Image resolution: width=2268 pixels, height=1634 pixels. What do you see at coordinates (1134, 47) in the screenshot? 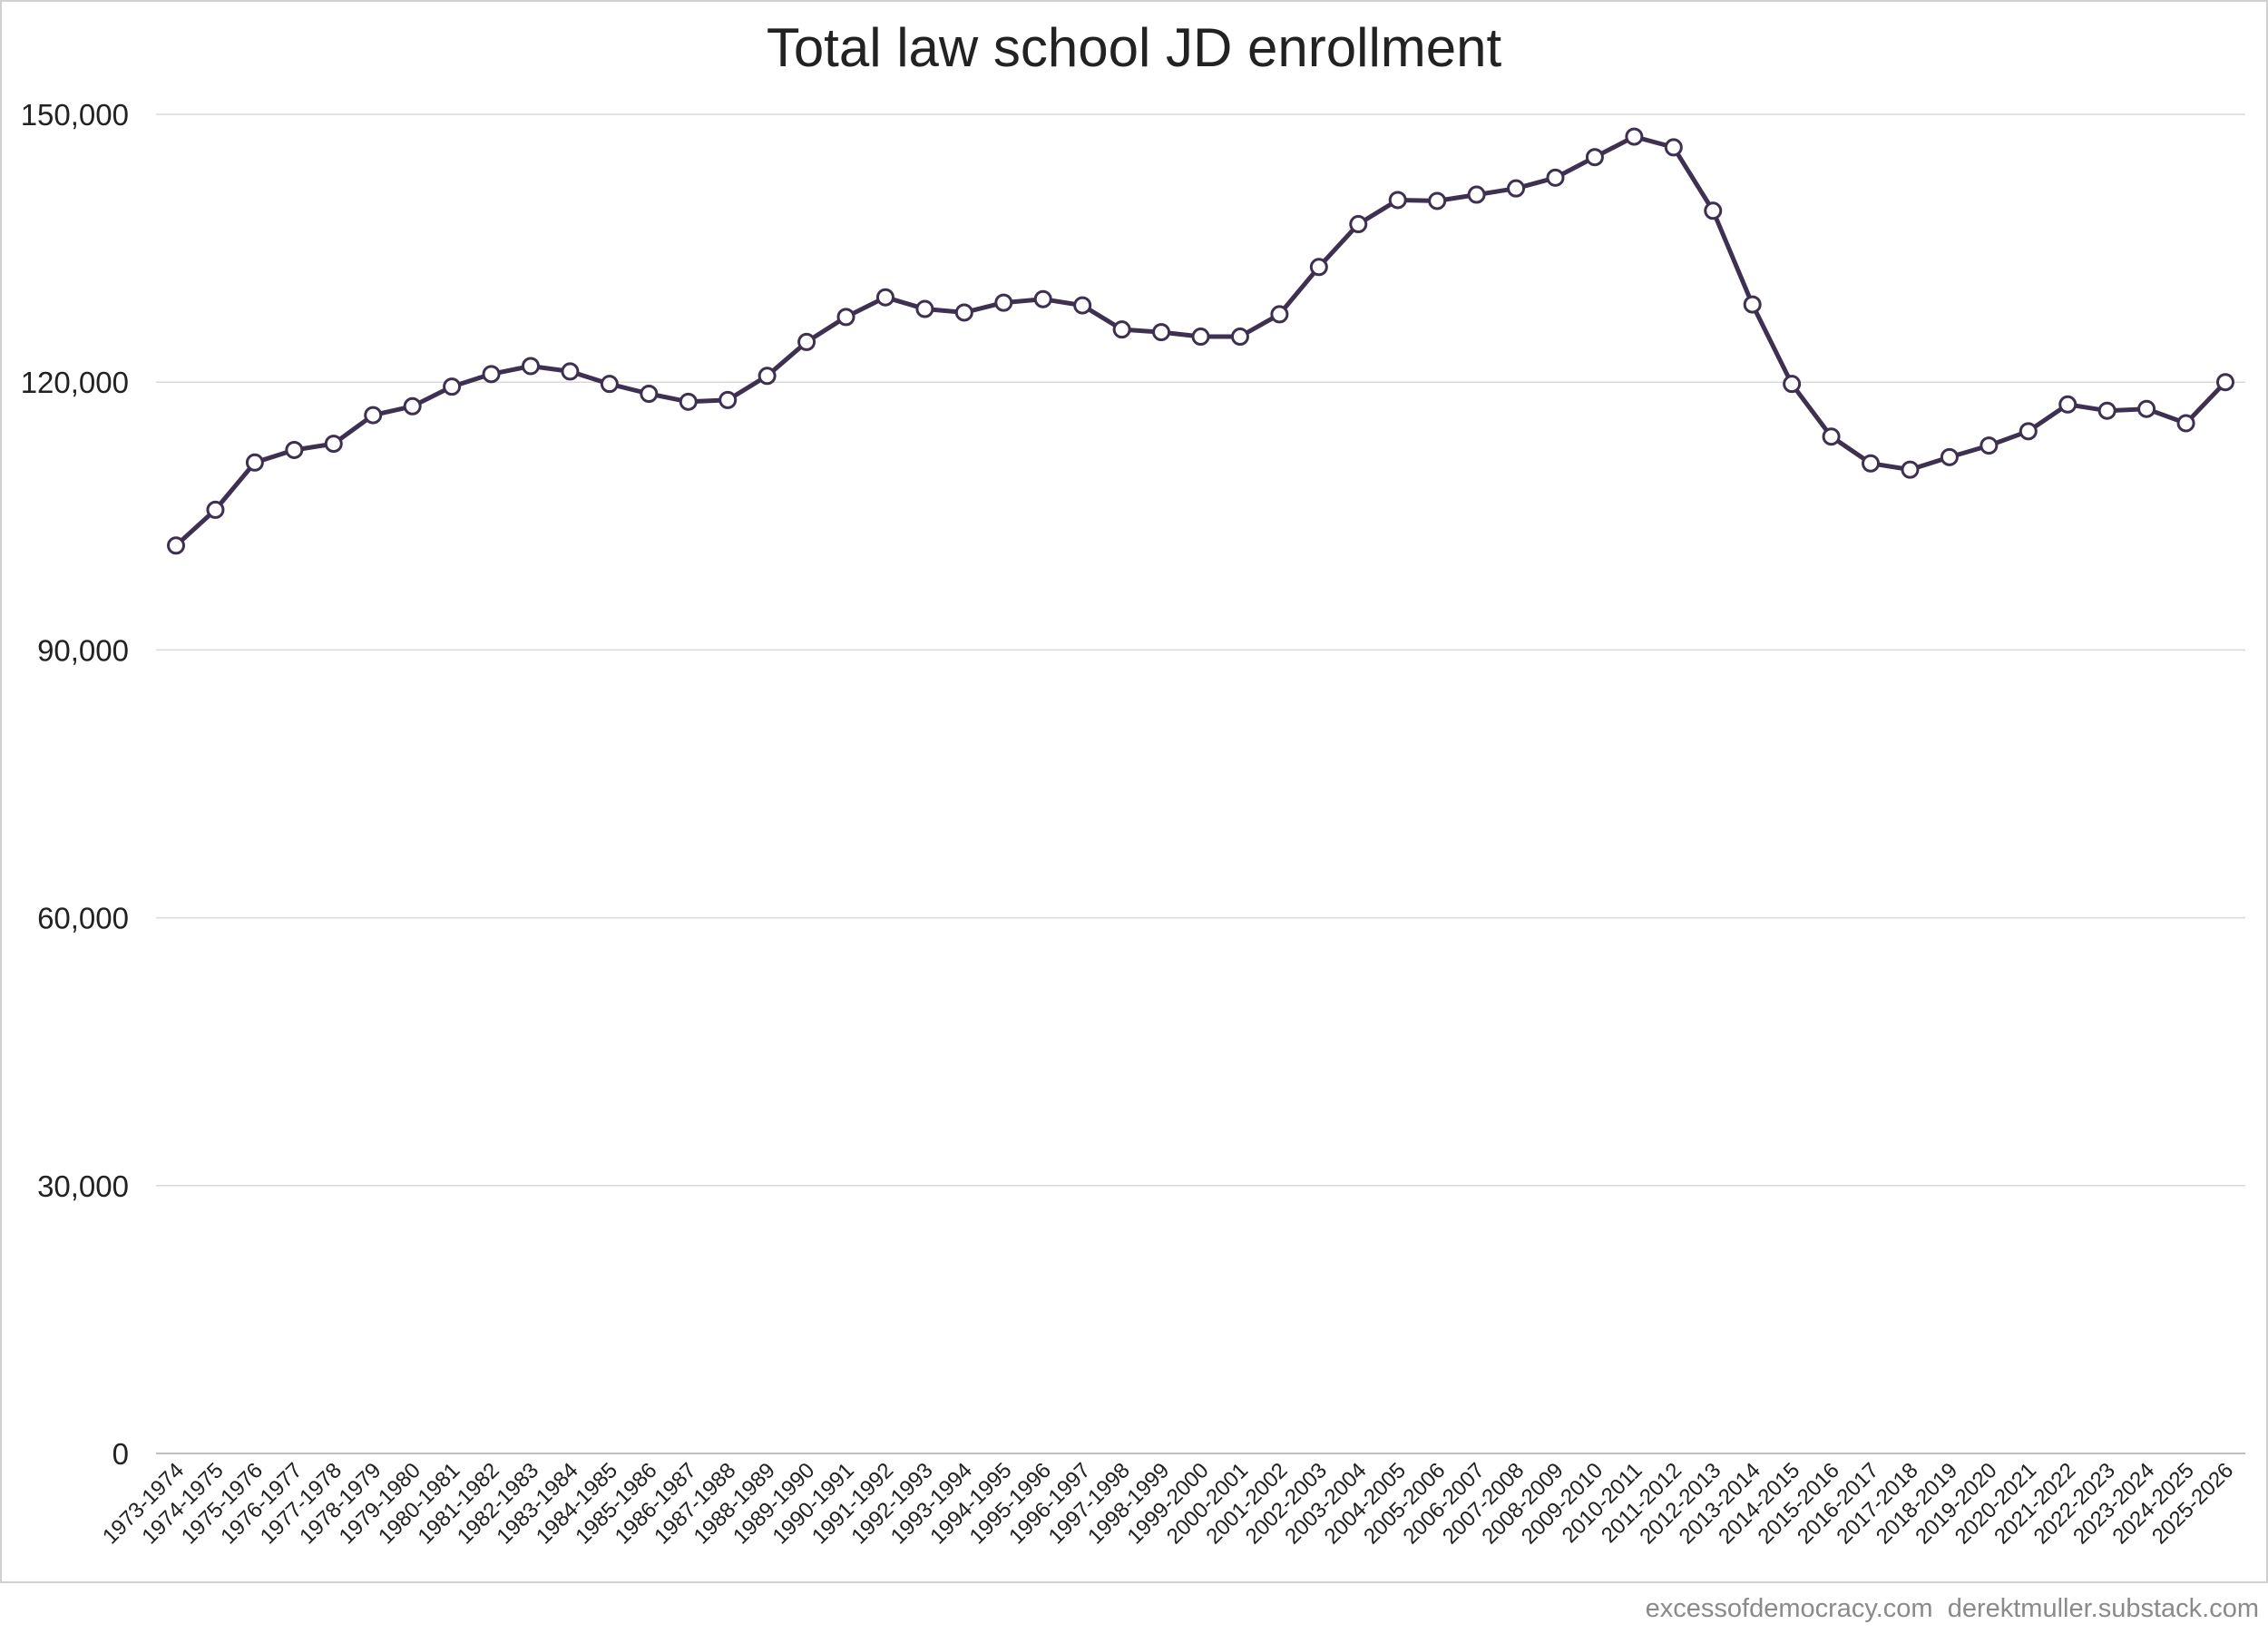
I see `chart-title: Total law school JD enrollment` at bounding box center [1134, 47].